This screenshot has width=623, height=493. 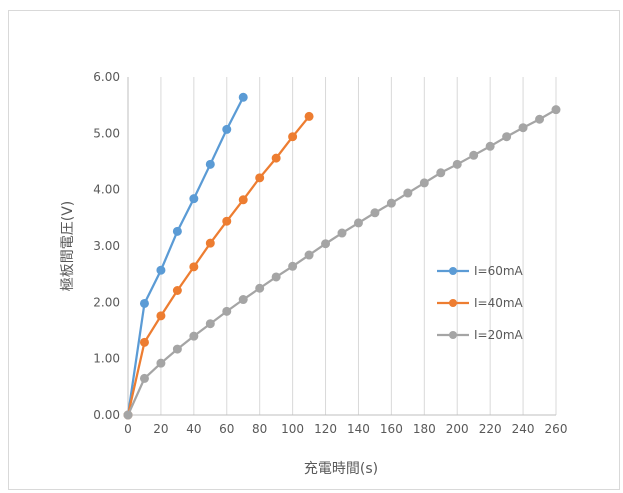 What do you see at coordinates (106, 415) in the screenshot?
I see `y-tick-label: 0.00` at bounding box center [106, 415].